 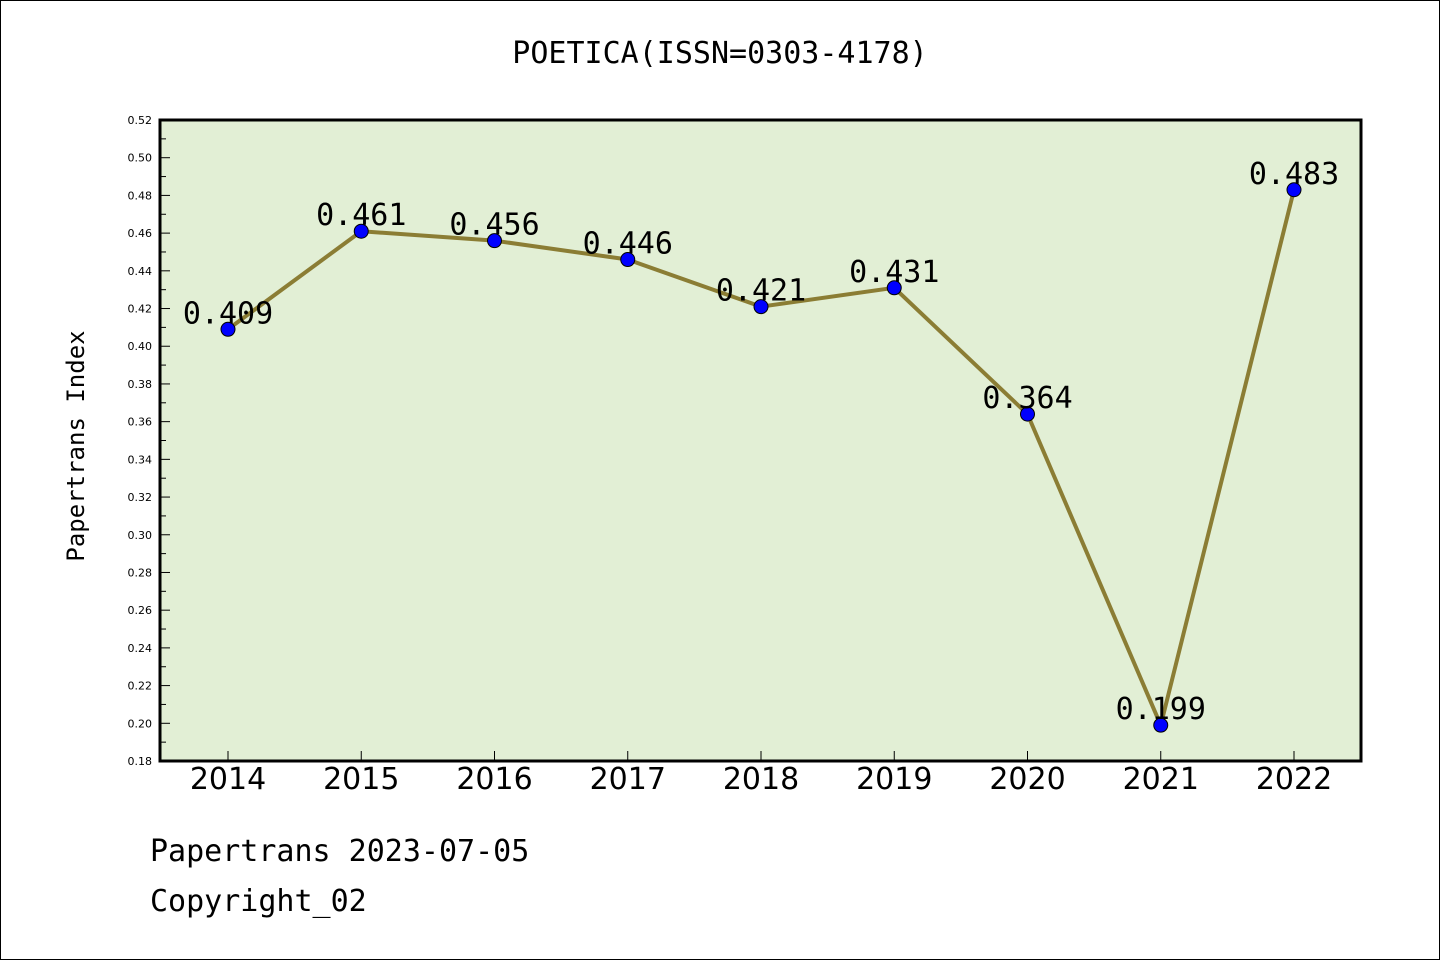 What do you see at coordinates (140, 422) in the screenshot?
I see `y-tick-label: 0.36` at bounding box center [140, 422].